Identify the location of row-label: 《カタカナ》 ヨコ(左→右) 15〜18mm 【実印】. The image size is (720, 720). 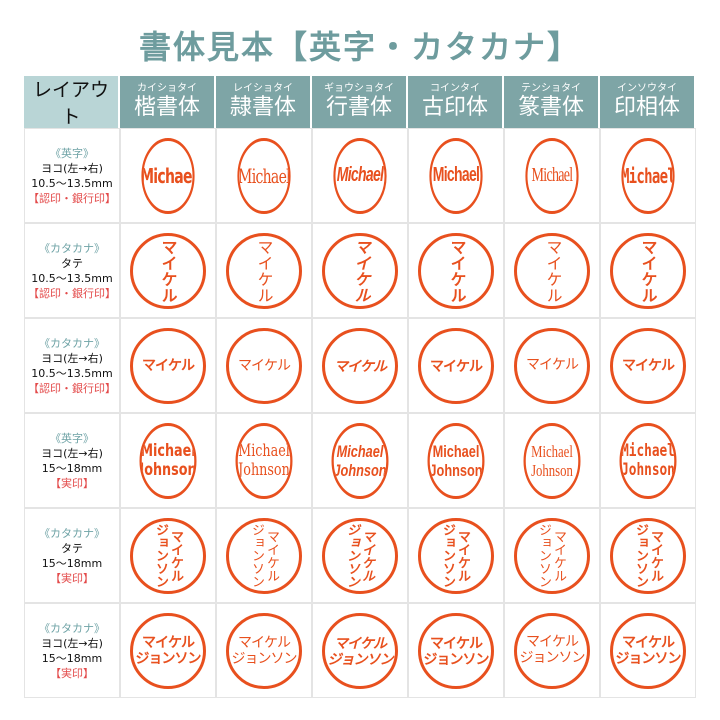
(72, 650).